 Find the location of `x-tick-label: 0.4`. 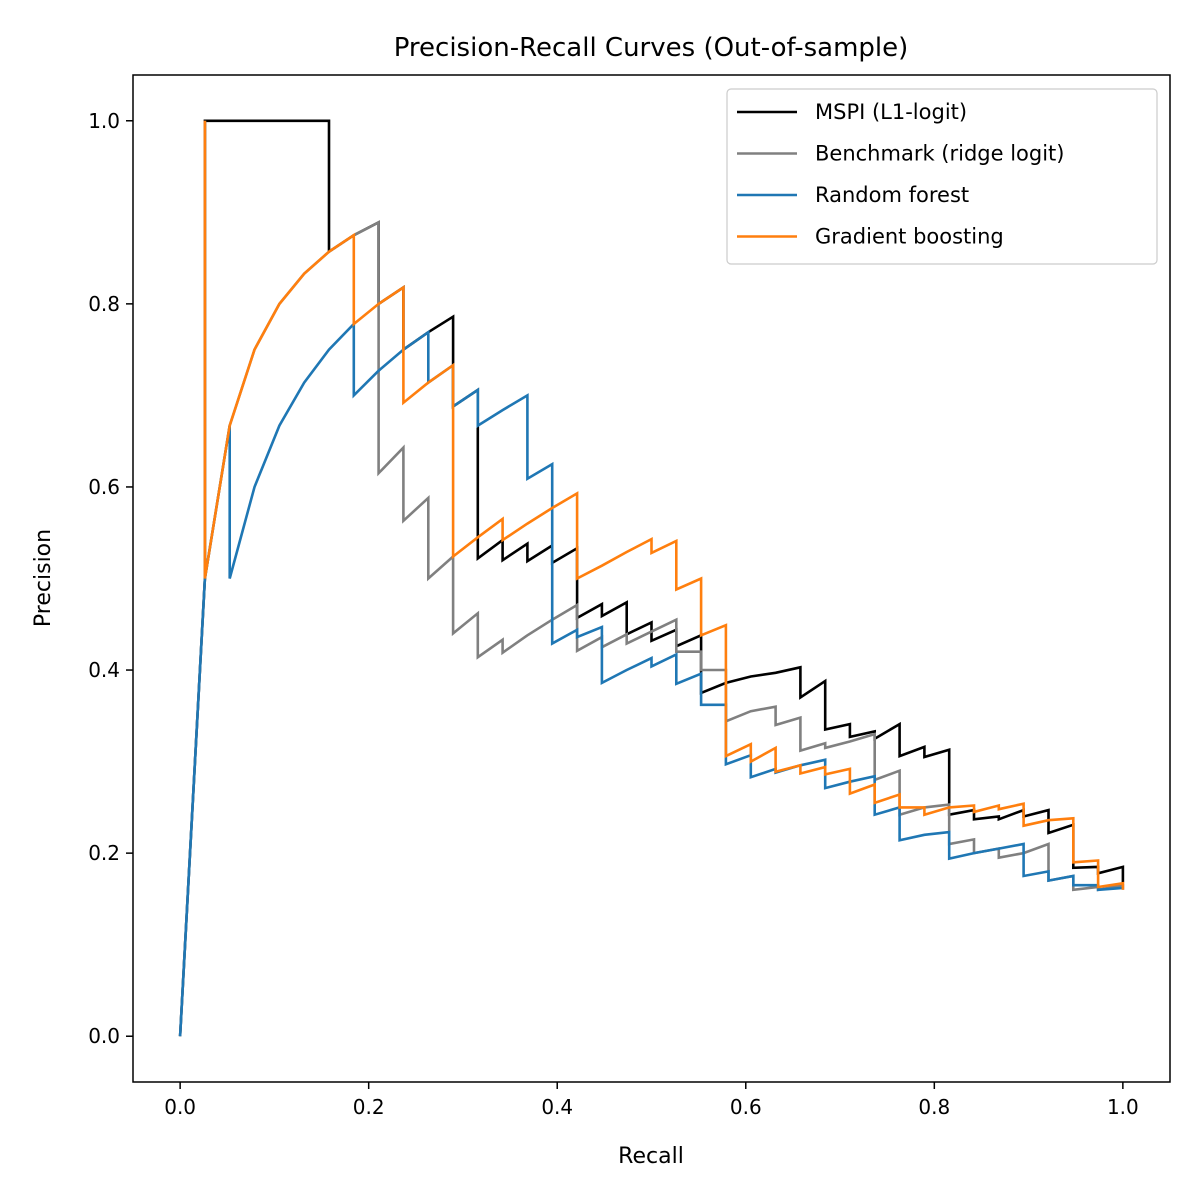

x-tick-label: 0.4 is located at coordinates (557, 1107).